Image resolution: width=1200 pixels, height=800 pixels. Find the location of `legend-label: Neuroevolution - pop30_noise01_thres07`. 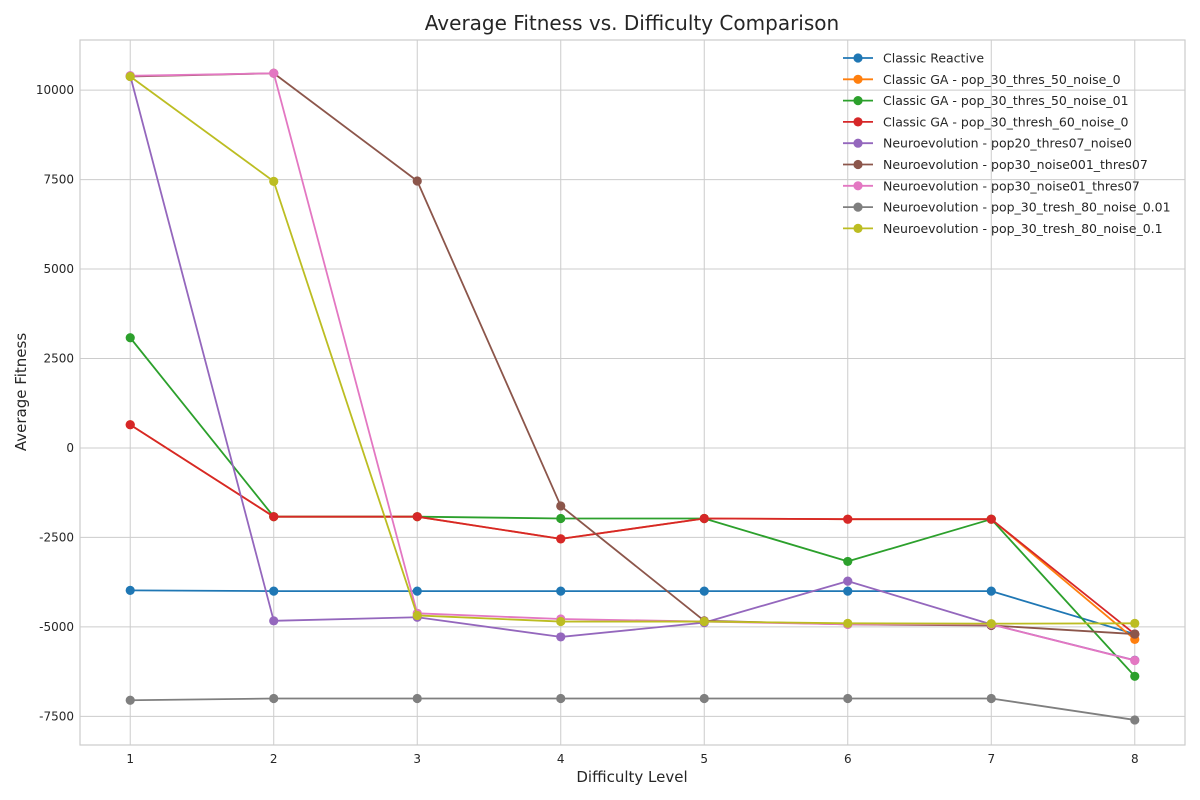

legend-label: Neuroevolution - pop30_noise01_thres07 is located at coordinates (1011, 185).